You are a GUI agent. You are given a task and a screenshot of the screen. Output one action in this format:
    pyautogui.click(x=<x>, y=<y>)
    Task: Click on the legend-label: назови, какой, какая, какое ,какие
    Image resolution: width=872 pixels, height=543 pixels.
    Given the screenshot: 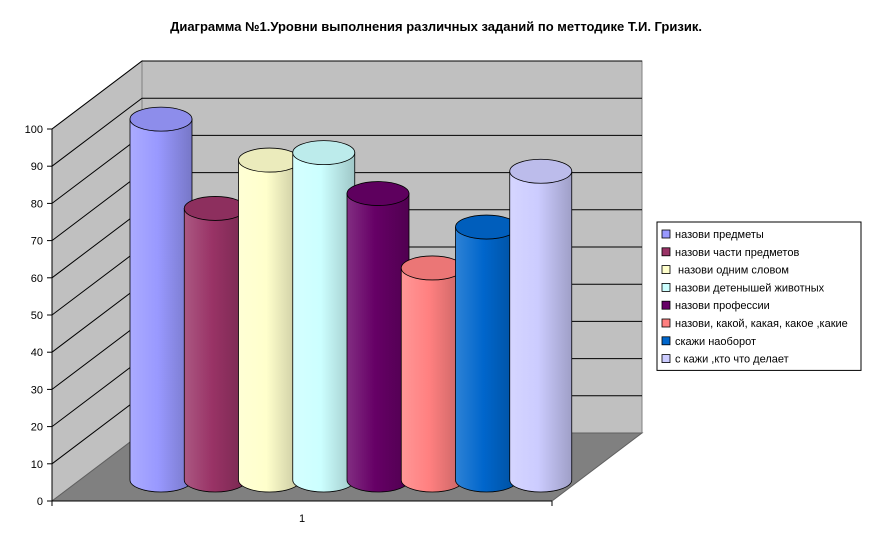 What is the action you would take?
    pyautogui.click(x=761, y=324)
    